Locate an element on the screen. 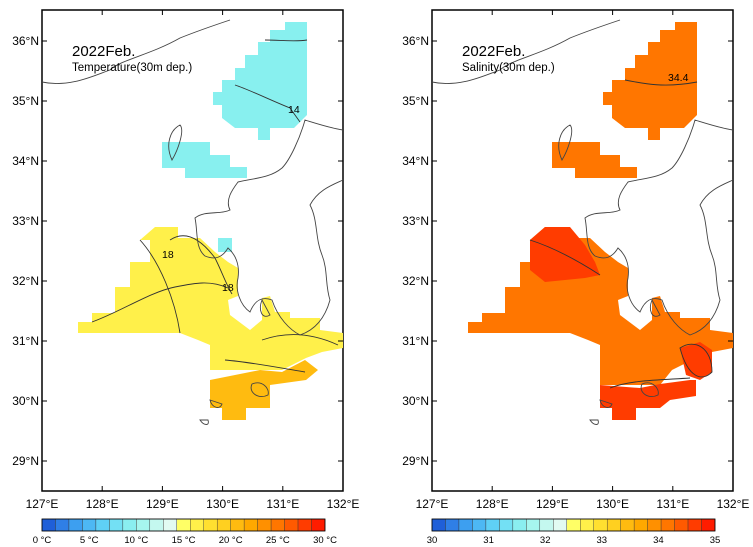 This screenshot has width=753, height=547. colorbar-label: 25 °C is located at coordinates (278, 540).